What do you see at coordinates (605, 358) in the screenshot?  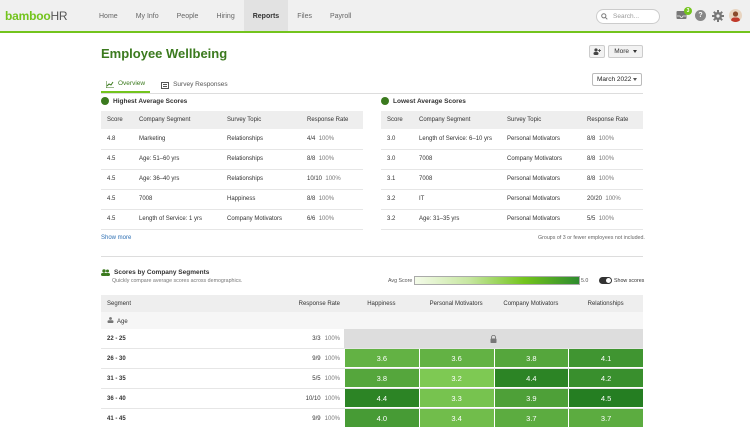 I see `heat-cell: 4.1` at bounding box center [605, 358].